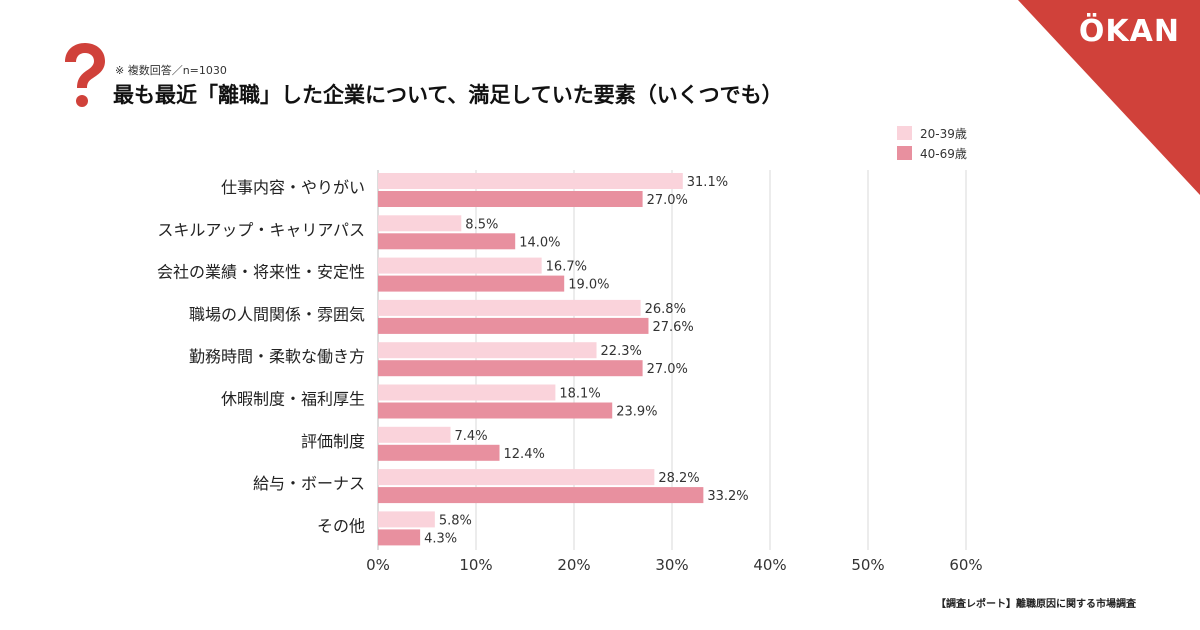  I want to click on data-label: 16.7%, so click(566, 267).